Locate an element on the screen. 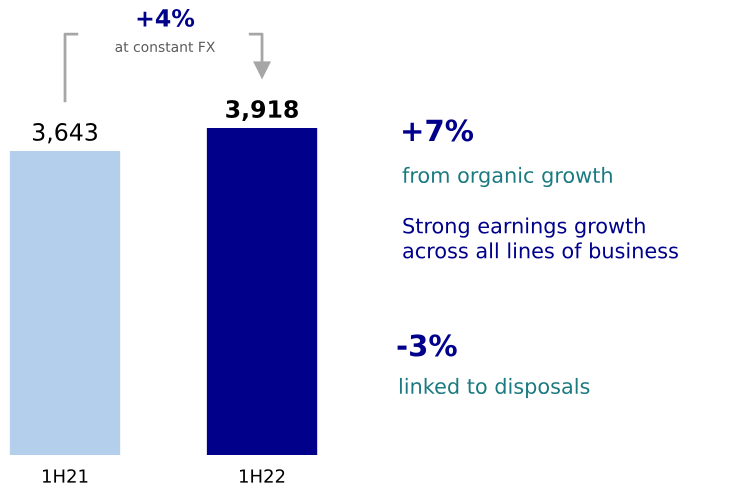  text: from organic growth is located at coordinates (507, 177).